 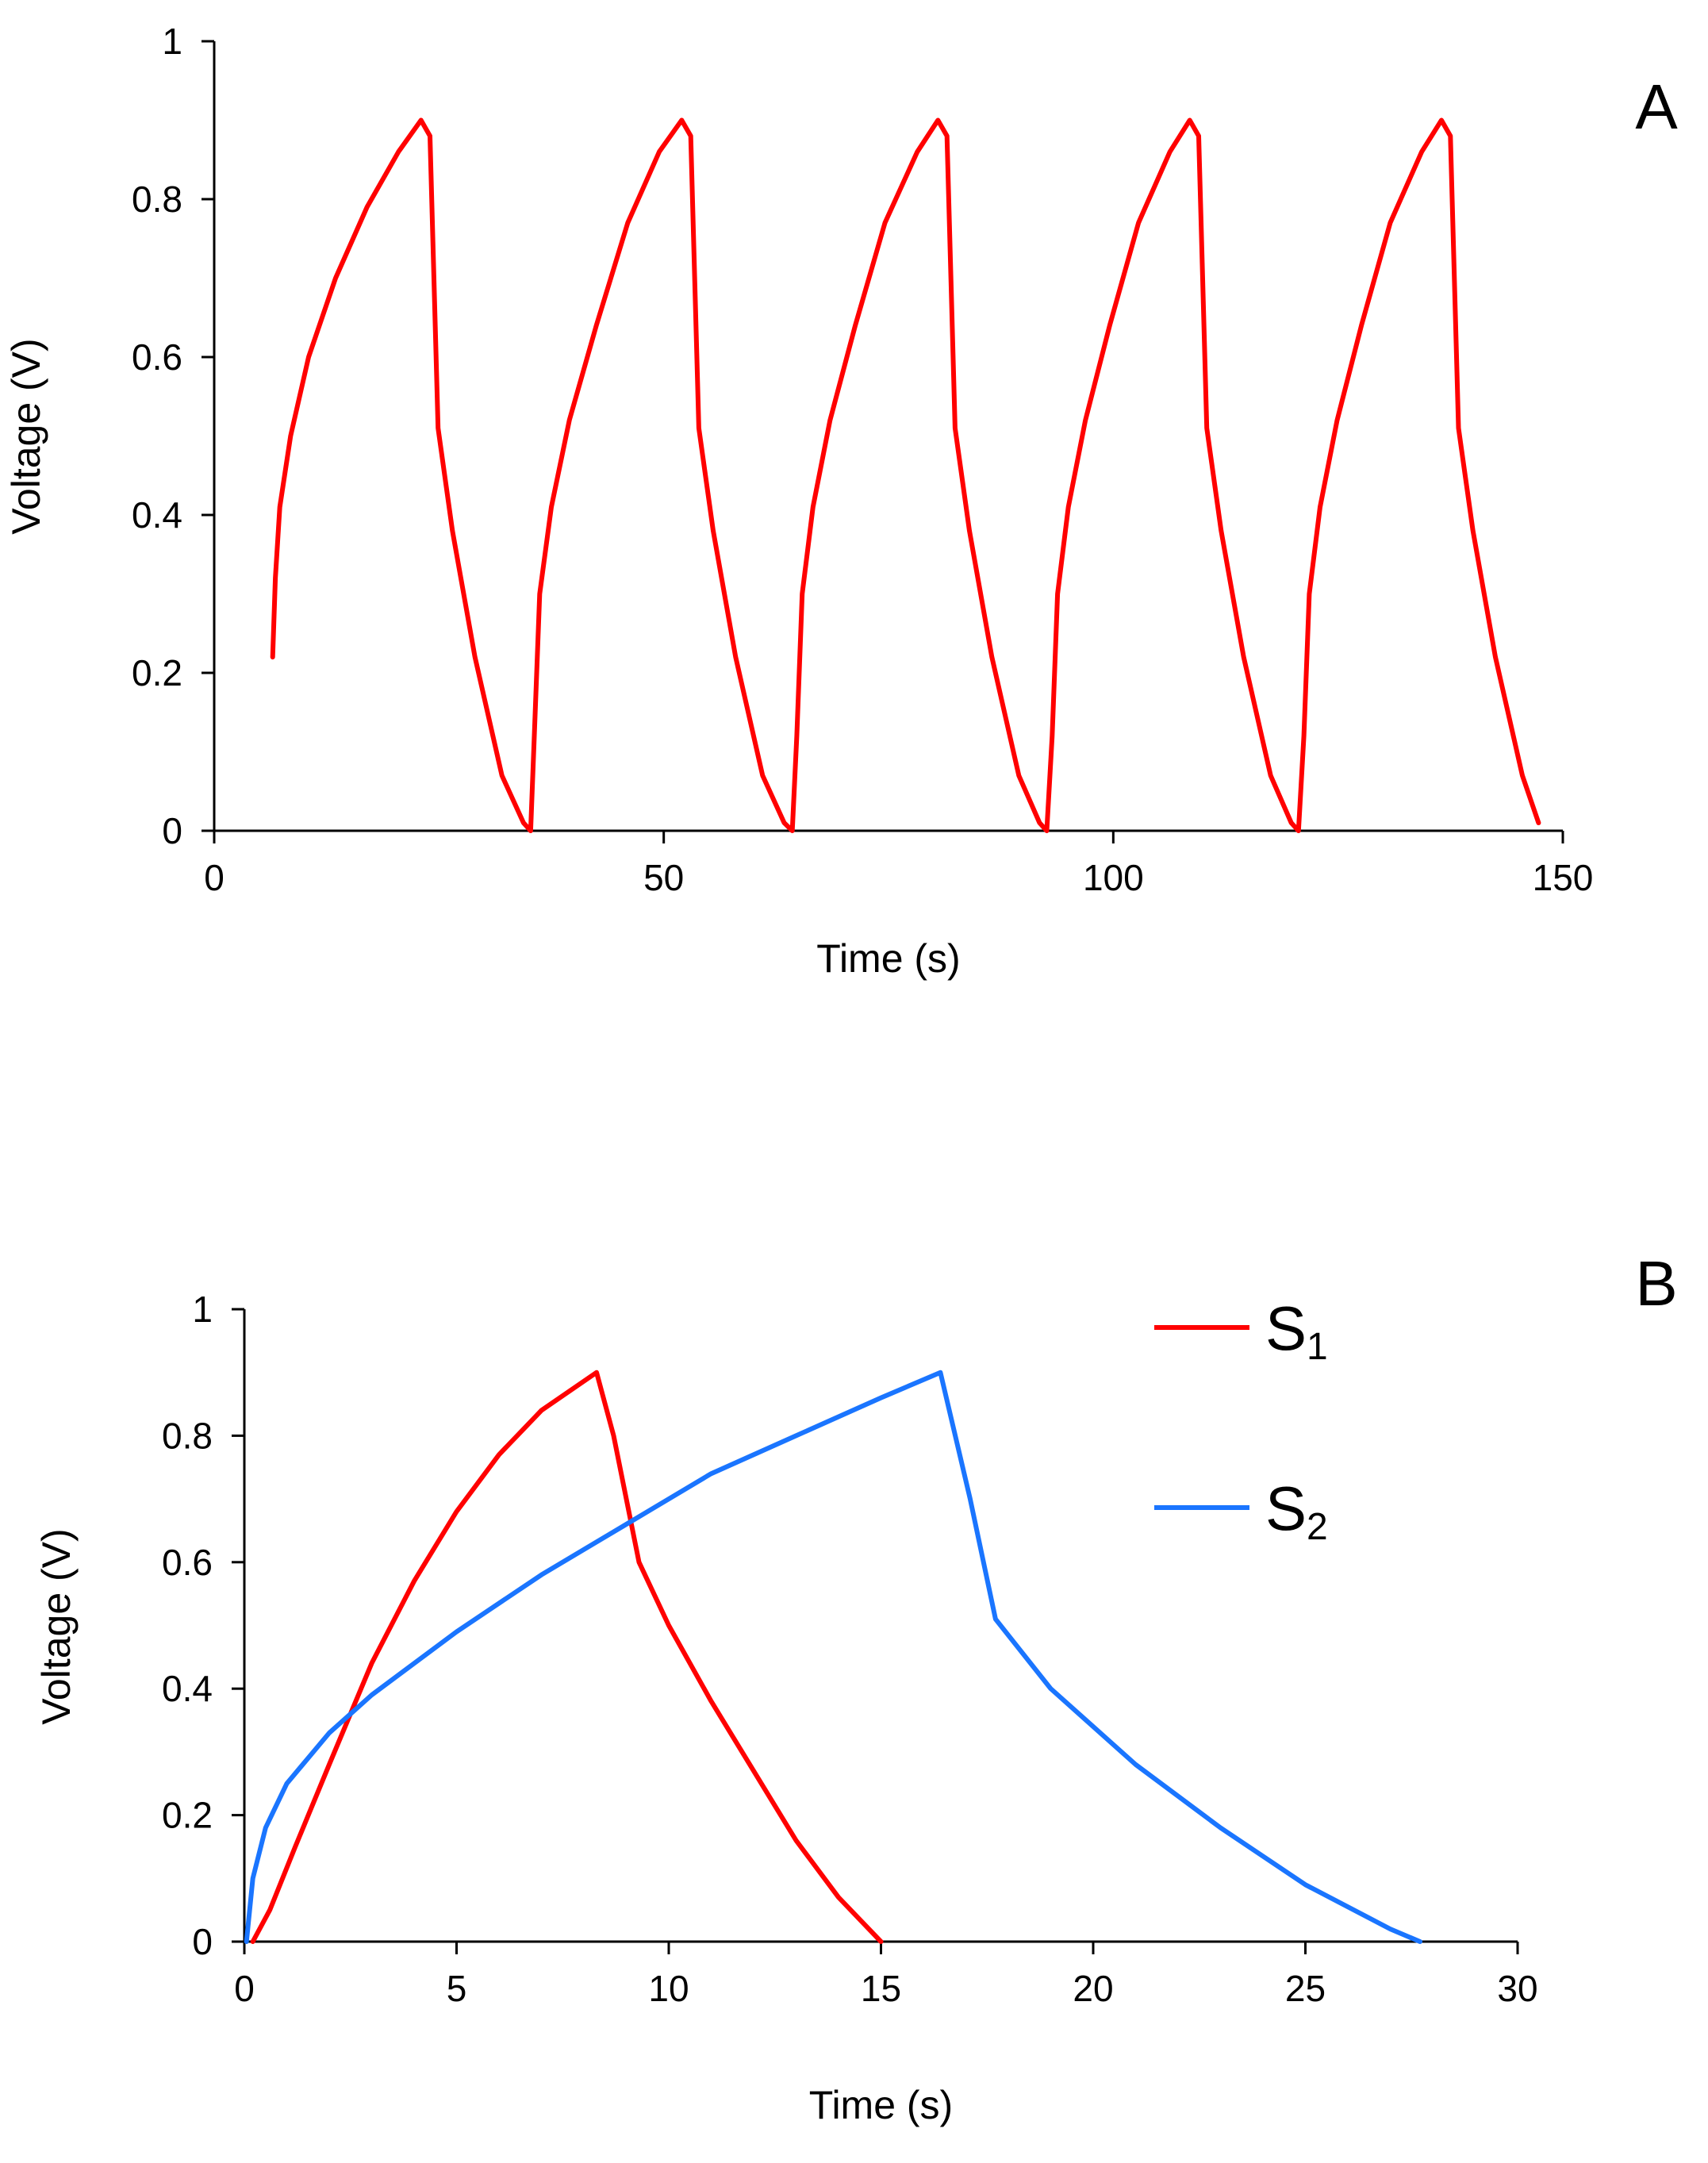 I want to click on x-tick-label: 20, so click(x=1093, y=1988).